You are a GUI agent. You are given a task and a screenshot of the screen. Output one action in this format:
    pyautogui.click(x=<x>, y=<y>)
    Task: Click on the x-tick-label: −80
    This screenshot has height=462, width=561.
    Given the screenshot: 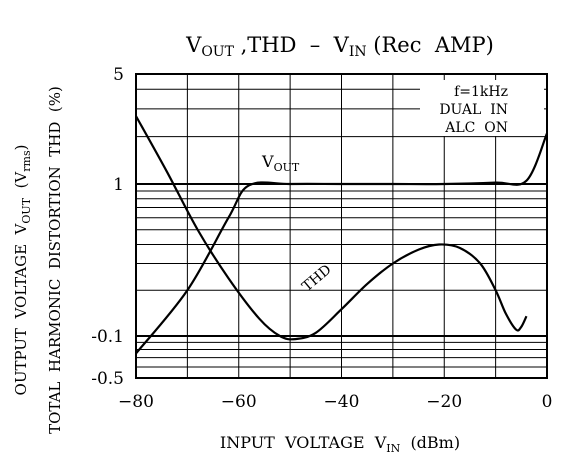 What is the action you would take?
    pyautogui.click(x=136, y=402)
    